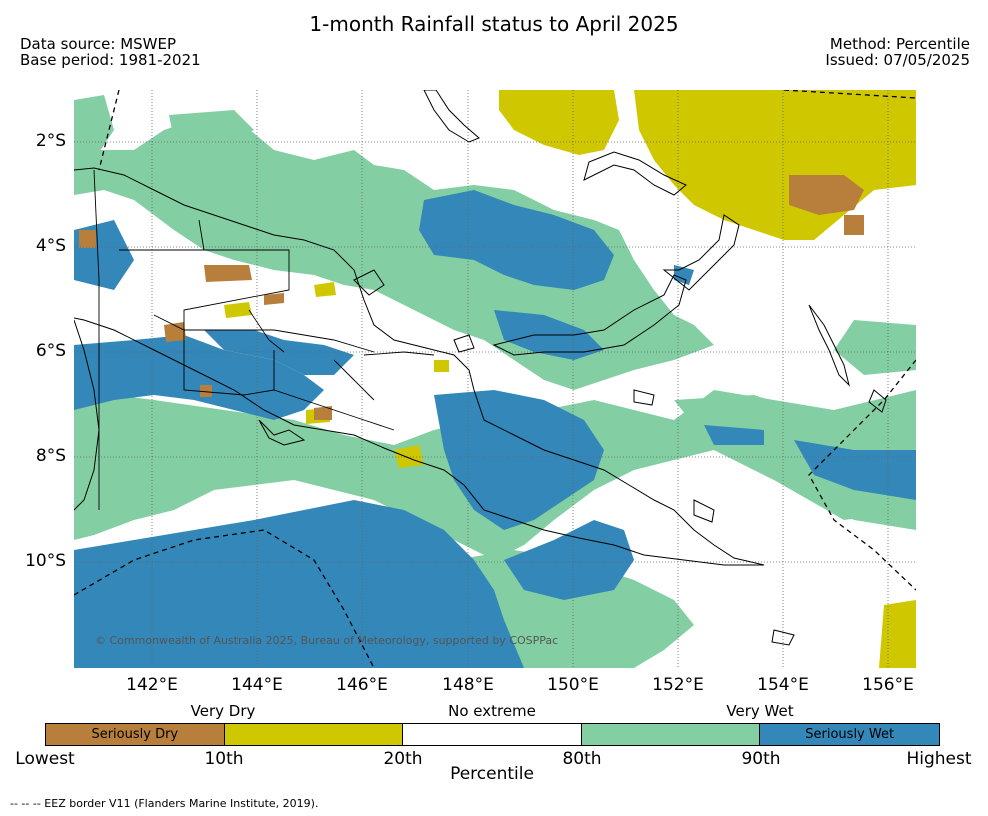  Describe the element at coordinates (888, 685) in the screenshot. I see `lon-label-156e: 156°E` at that location.